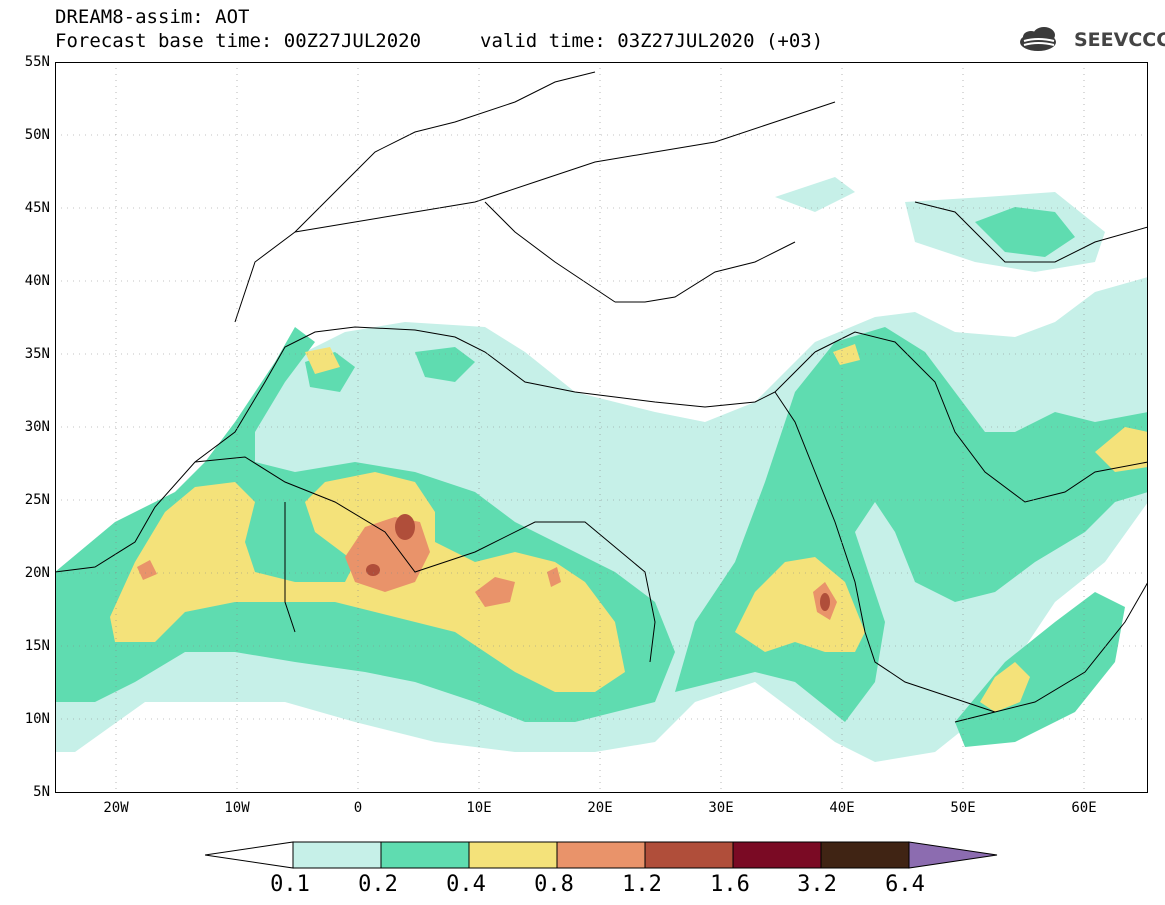 The width and height of the screenshot is (1165, 905). I want to click on lon-label-50e: 50E, so click(963, 808).